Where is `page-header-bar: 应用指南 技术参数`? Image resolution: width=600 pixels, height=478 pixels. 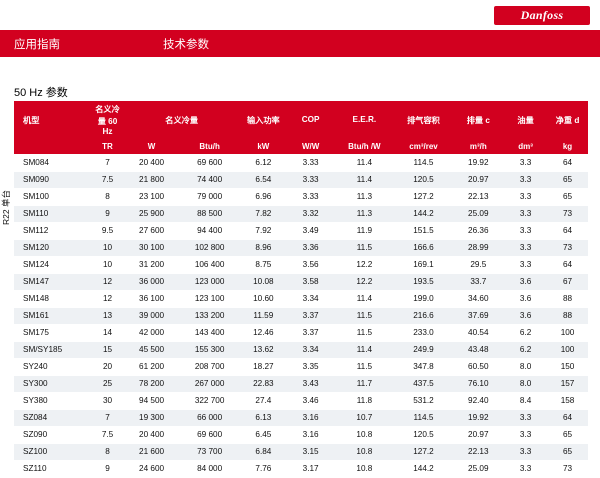
page-header-bar: 应用指南 技术参数 is located at coordinates (300, 43).